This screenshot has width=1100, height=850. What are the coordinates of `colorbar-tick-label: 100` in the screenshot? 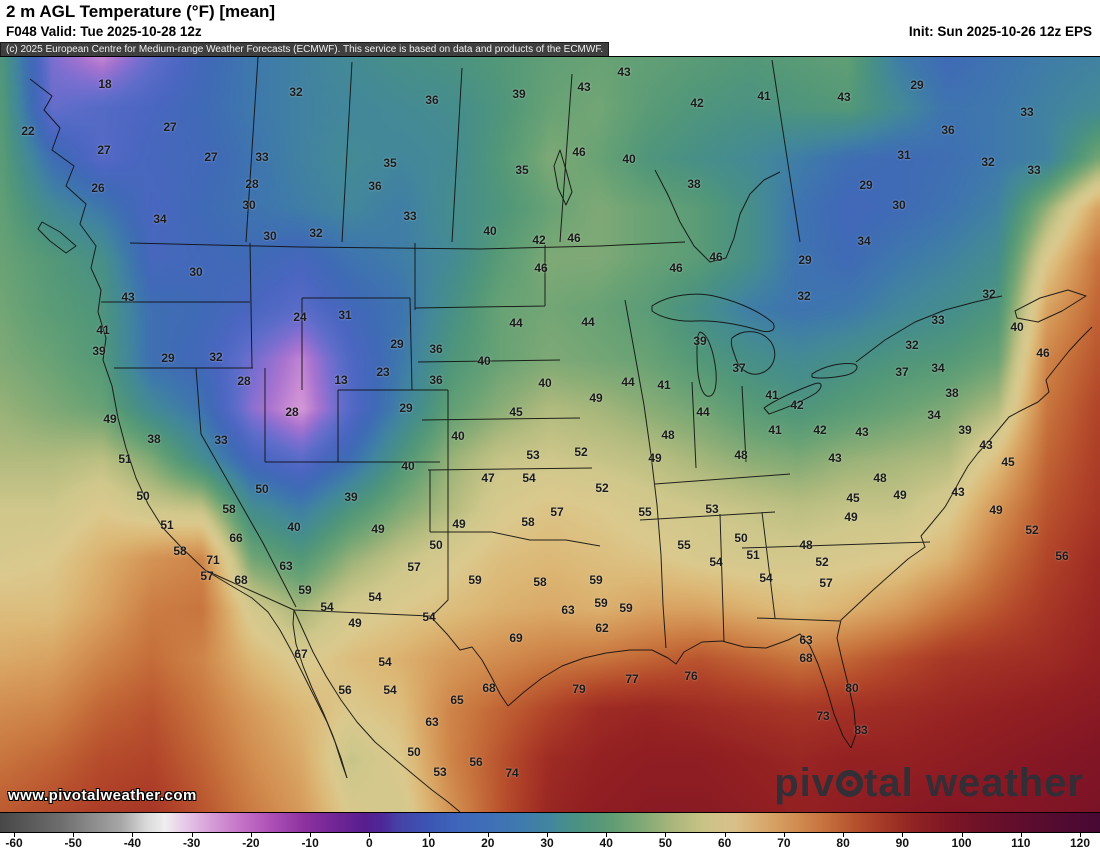 It's located at (961, 843).